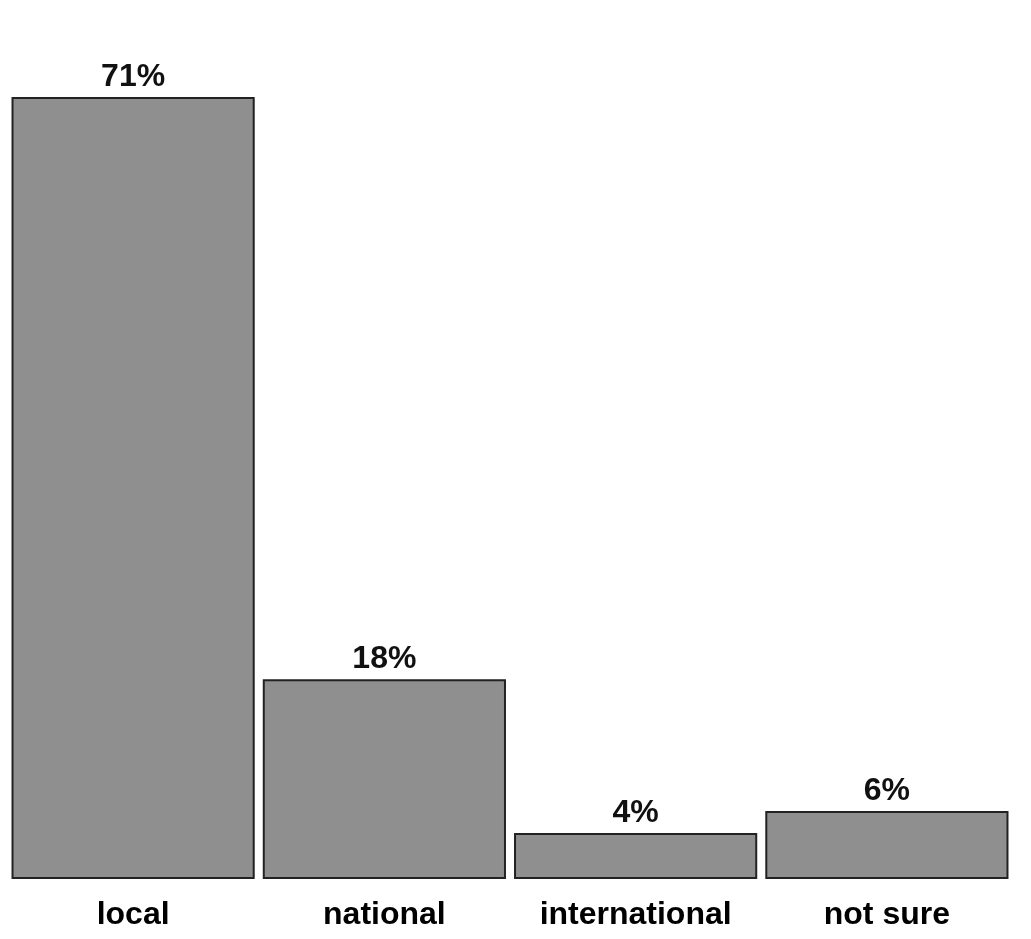  Describe the element at coordinates (887, 789) in the screenshot. I see `data-label: 6%` at that location.